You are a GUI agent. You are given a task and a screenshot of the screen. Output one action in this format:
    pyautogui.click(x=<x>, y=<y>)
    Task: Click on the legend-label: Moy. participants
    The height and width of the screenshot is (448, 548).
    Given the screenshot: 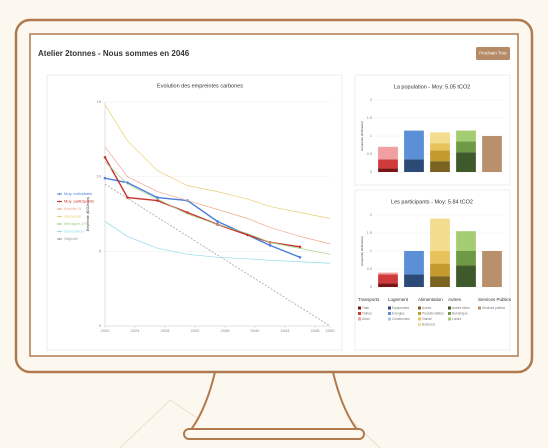 What is the action you would take?
    pyautogui.click(x=79, y=201)
    